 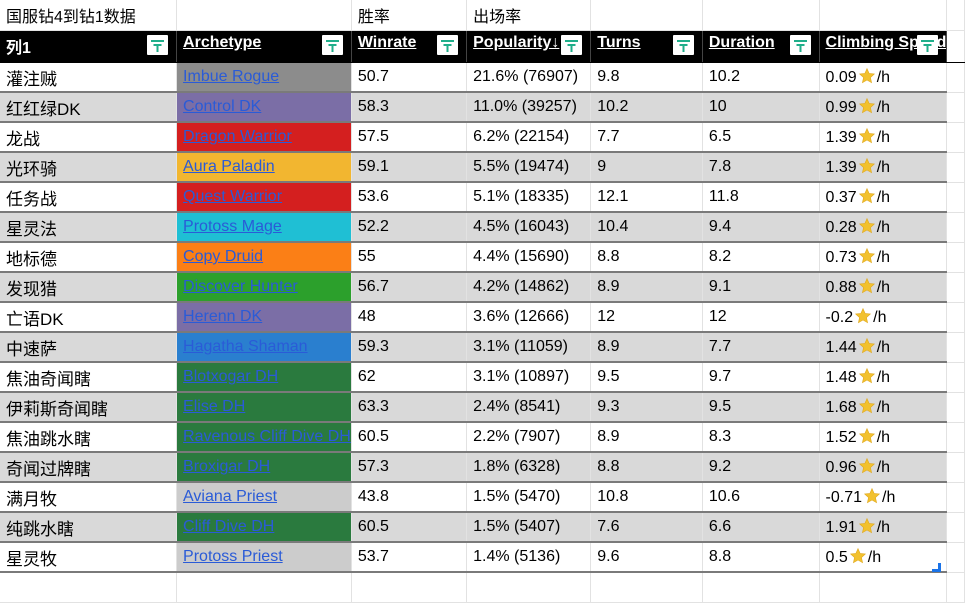 What do you see at coordinates (409, 437) in the screenshot?
I see `winrate-cell: 60.5` at bounding box center [409, 437].